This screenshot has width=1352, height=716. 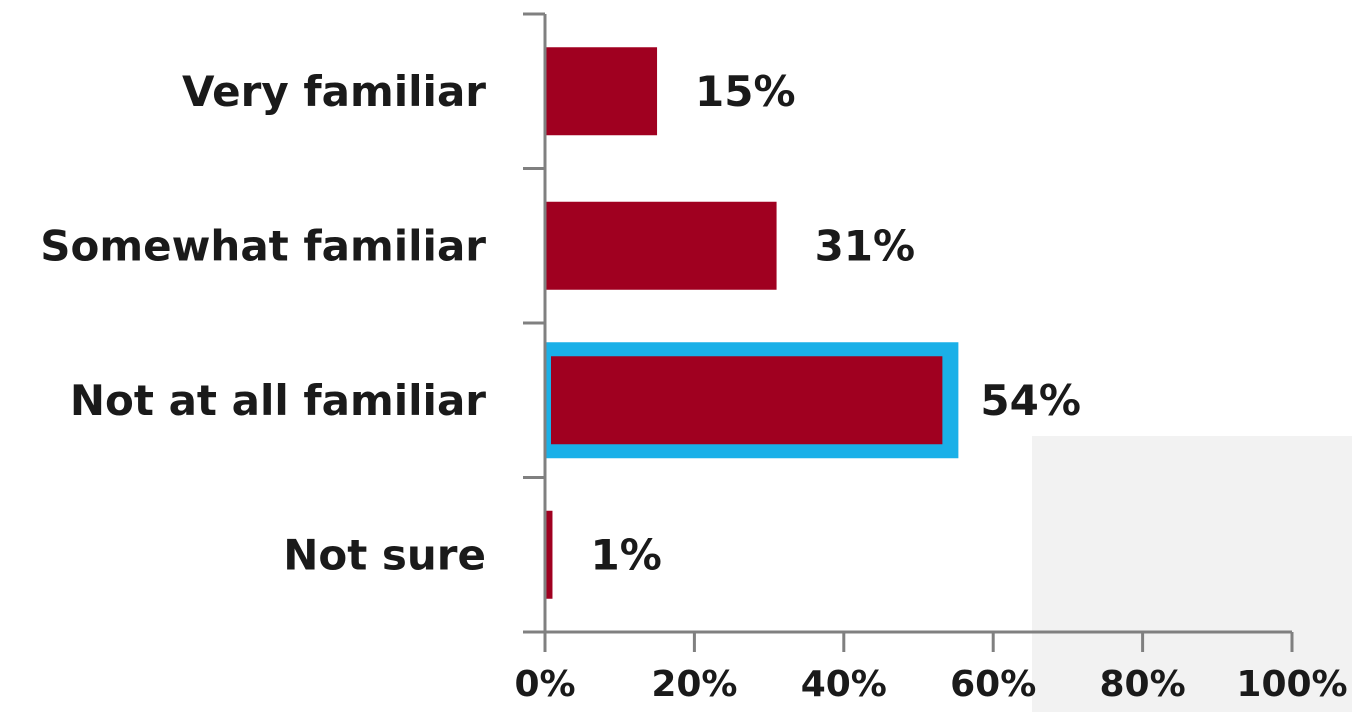 I want to click on data-label-somewhat-familiar: 31%, so click(x=865, y=245).